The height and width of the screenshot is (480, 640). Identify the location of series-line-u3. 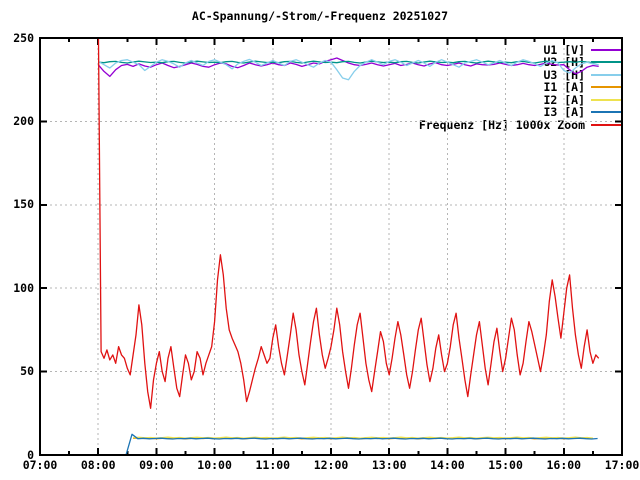
(348, 69).